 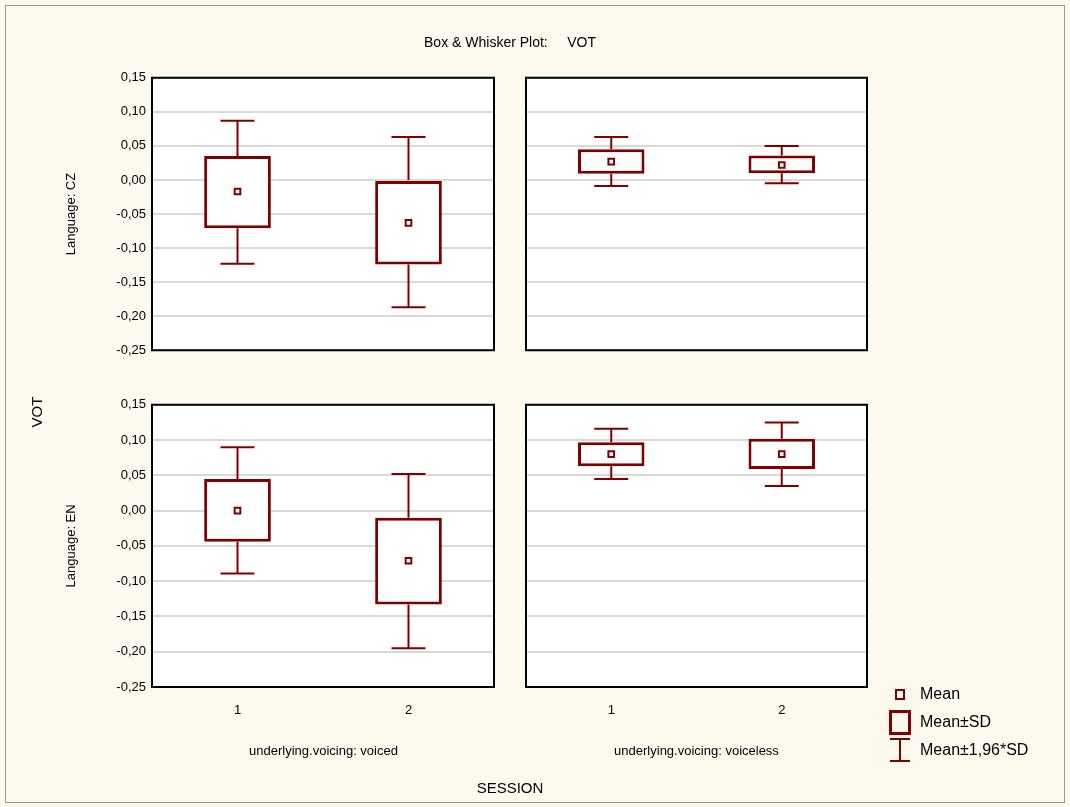 What do you see at coordinates (510, 787) in the screenshot?
I see `text: SESSION` at bounding box center [510, 787].